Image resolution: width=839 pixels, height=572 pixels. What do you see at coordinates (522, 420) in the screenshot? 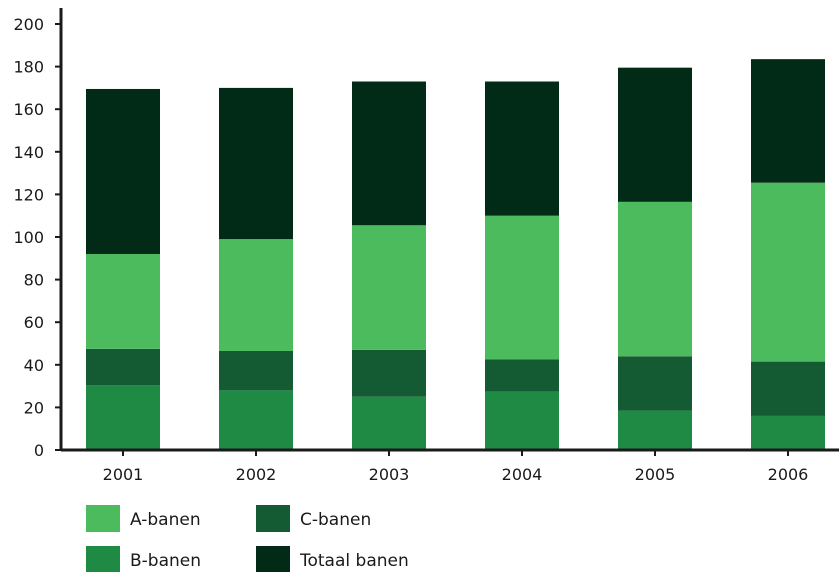
I see `bar-segment-b-banen-2004` at bounding box center [522, 420].